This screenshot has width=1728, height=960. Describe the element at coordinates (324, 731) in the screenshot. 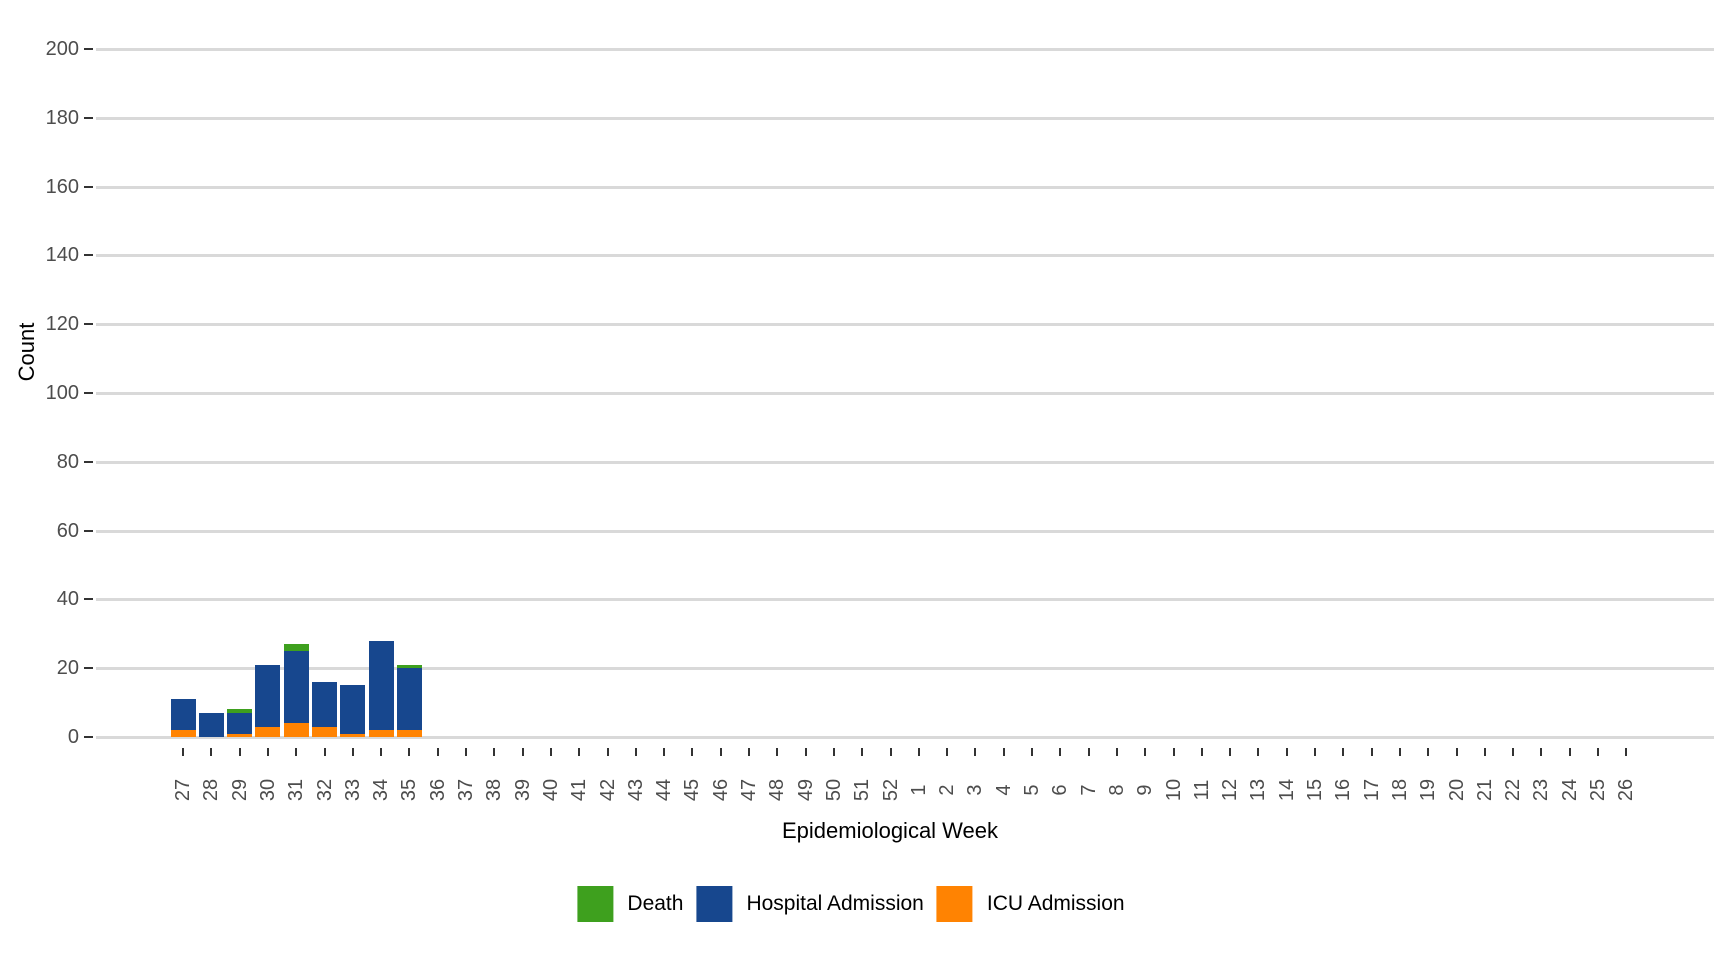

I see `bar-week-32-icu-admission` at that location.